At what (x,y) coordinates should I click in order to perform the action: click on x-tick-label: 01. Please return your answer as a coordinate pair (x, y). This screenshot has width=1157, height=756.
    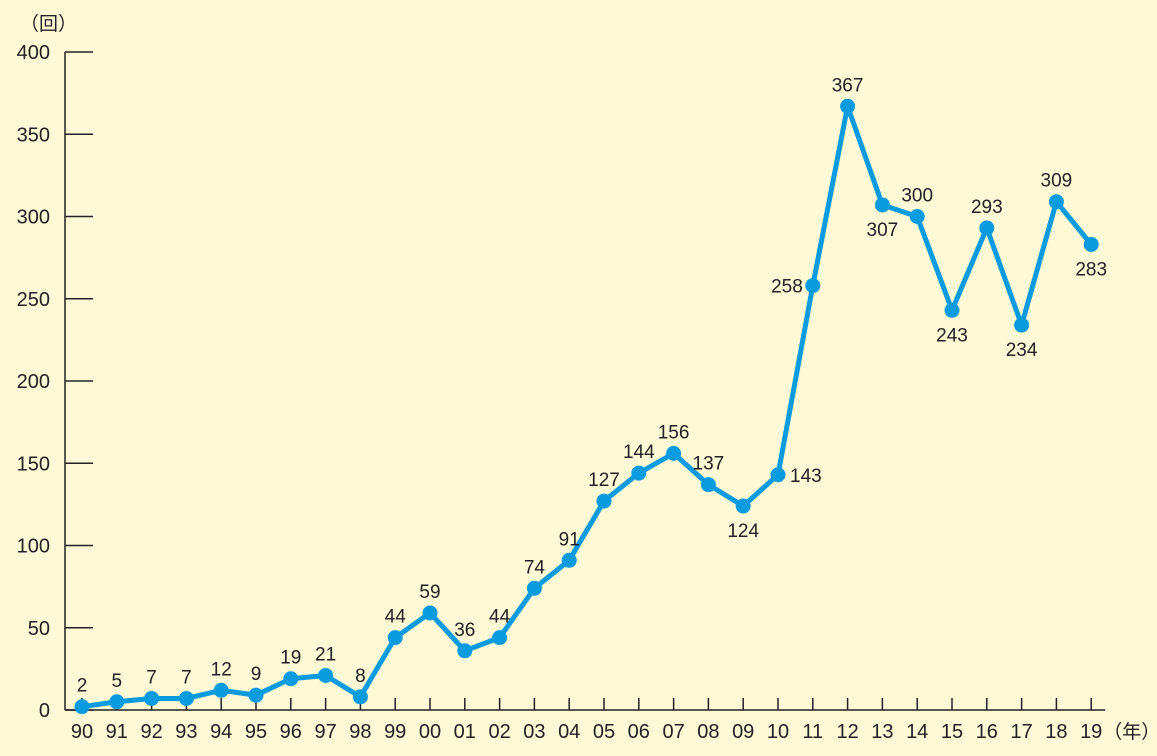
    Looking at the image, I should click on (465, 732).